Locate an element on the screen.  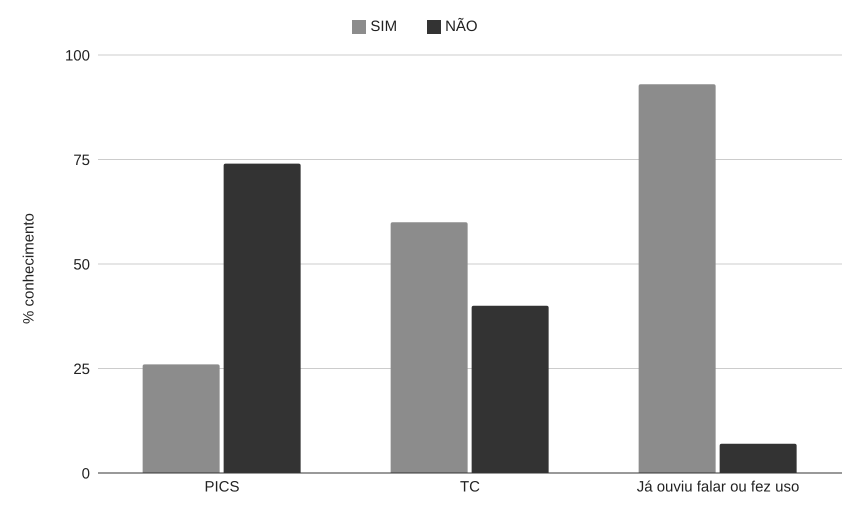
x-tick-label: Já ouviu falar ou fez uso is located at coordinates (718, 487).